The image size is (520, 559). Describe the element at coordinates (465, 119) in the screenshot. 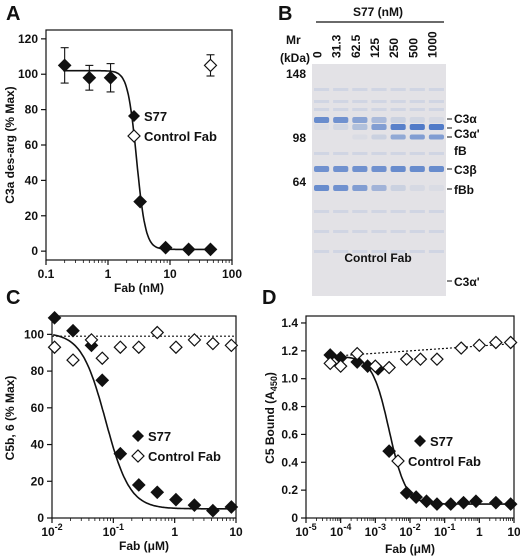

I see `band-label-c3a: C3α` at that location.